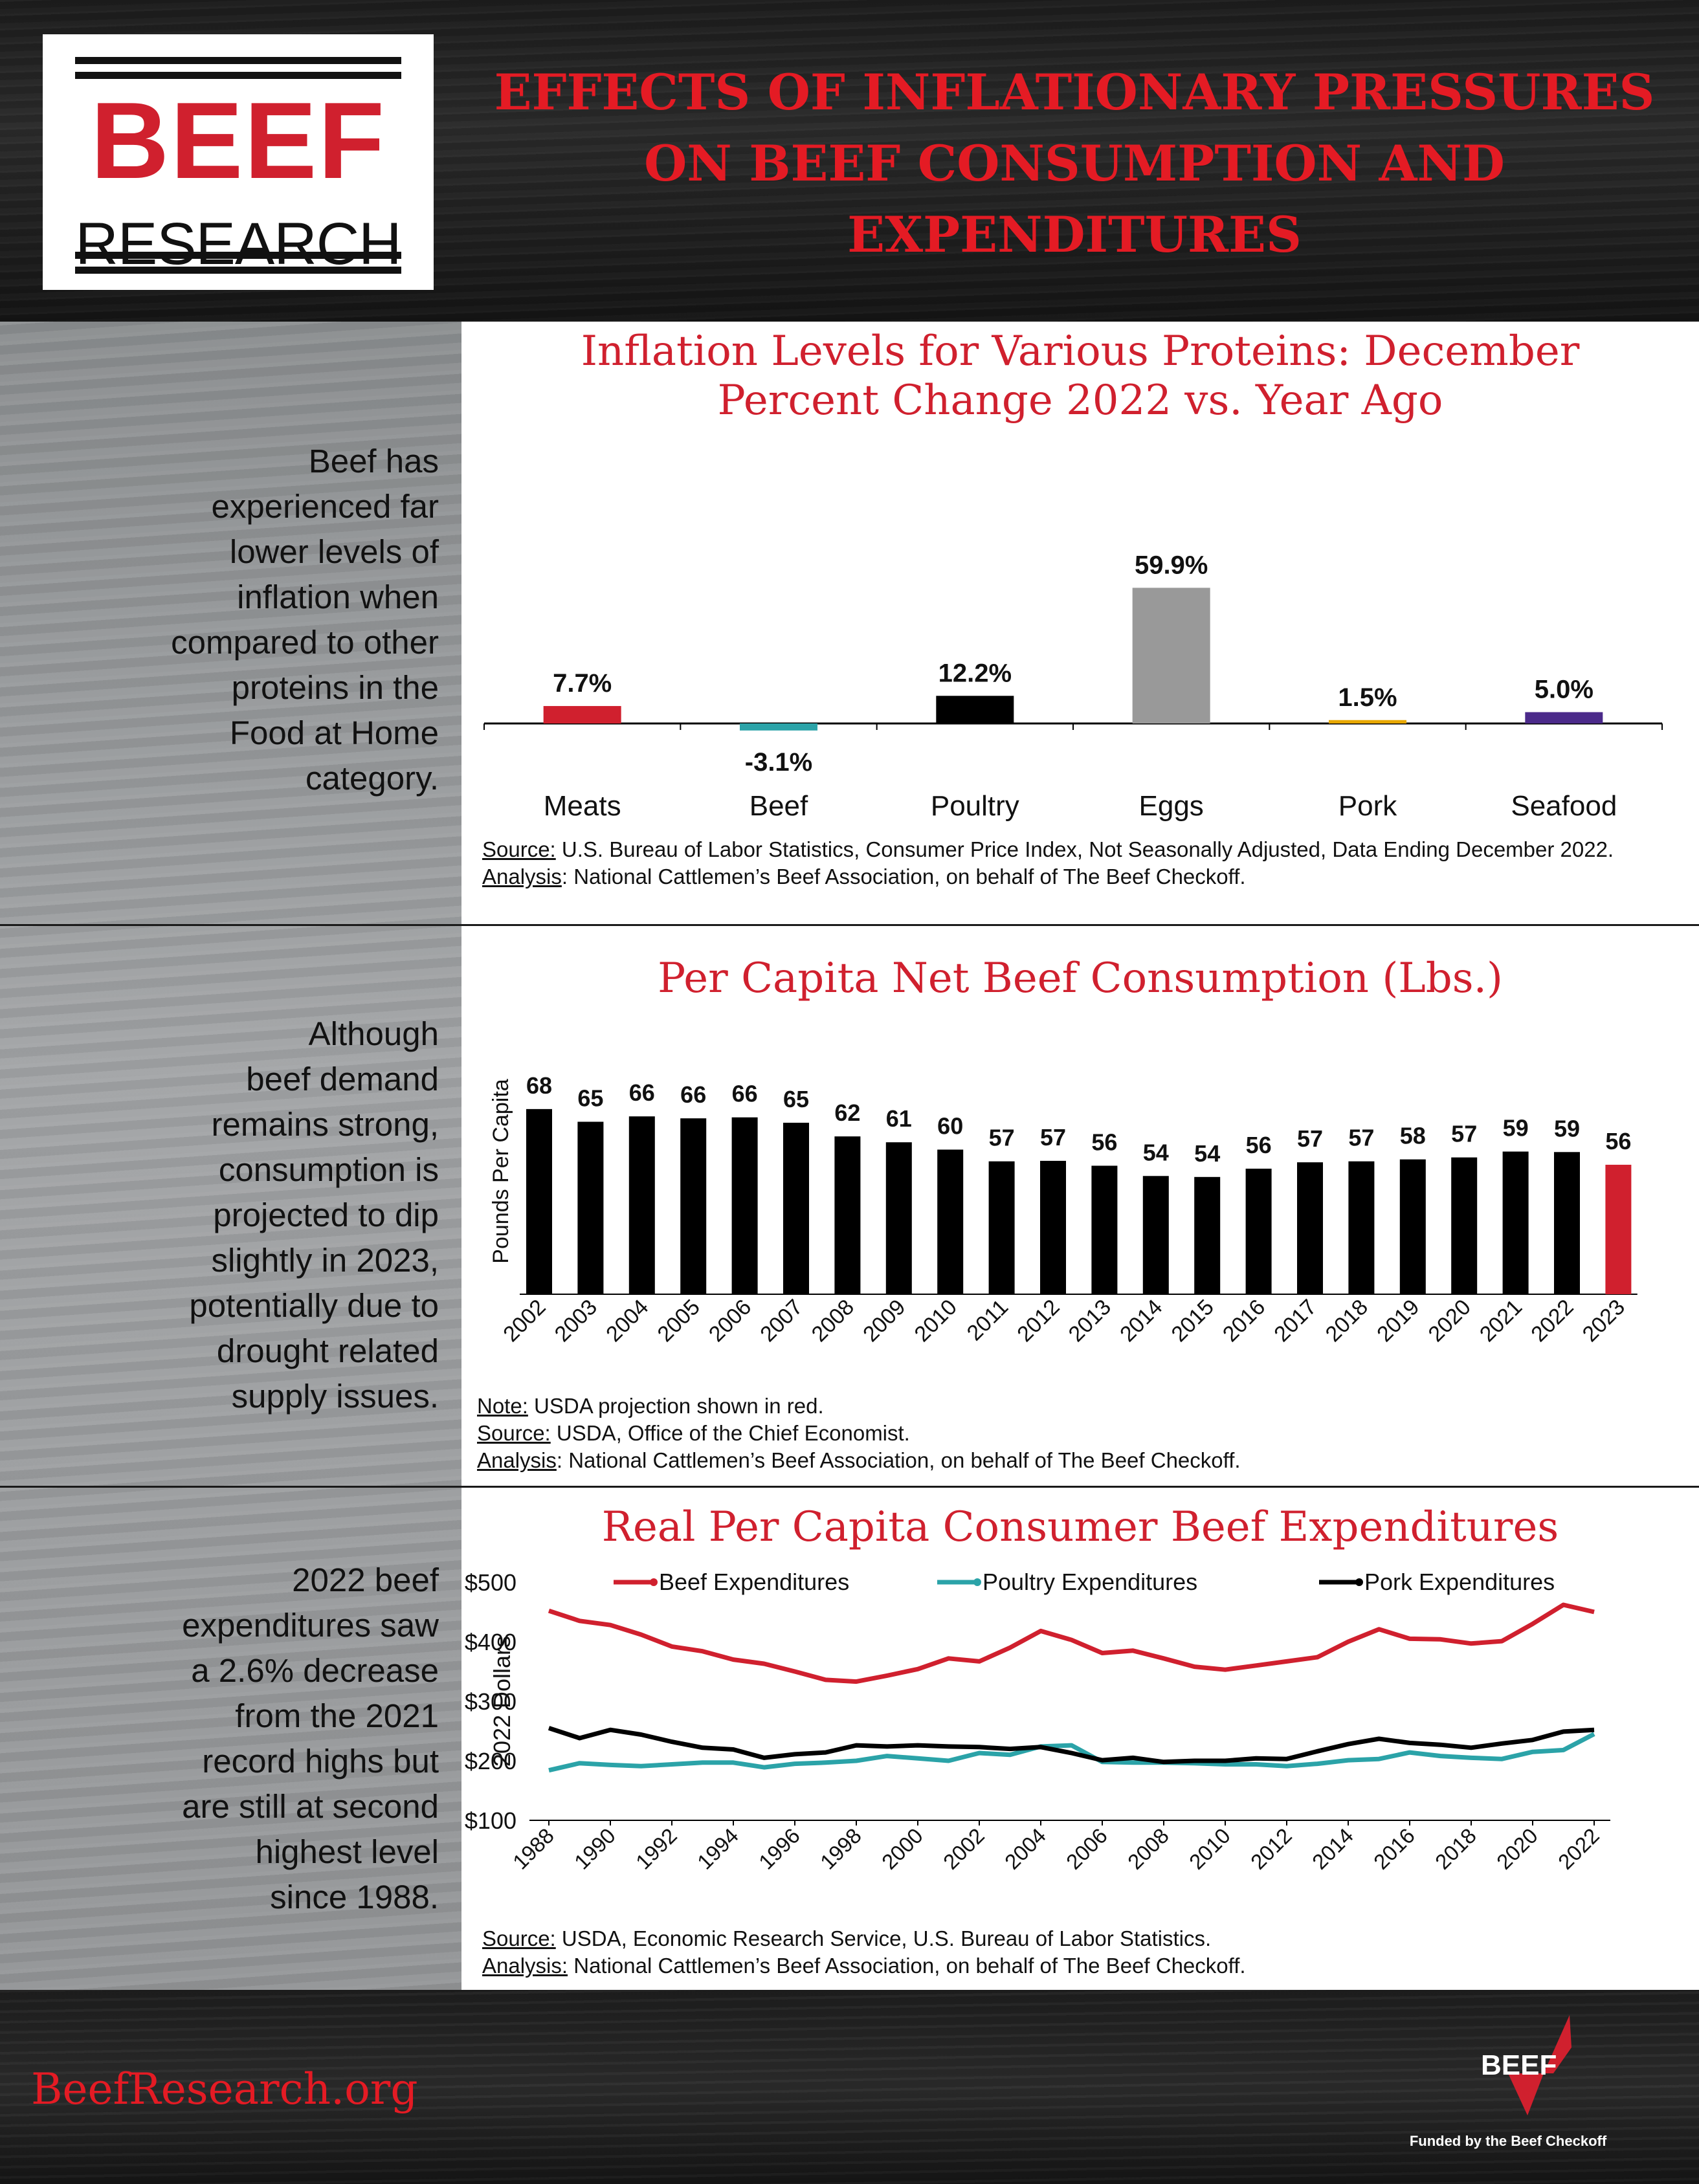  What do you see at coordinates (1080, 401) in the screenshot?
I see `inflation-title-line-2: Percent Change 2022 vs. Year Ago` at bounding box center [1080, 401].